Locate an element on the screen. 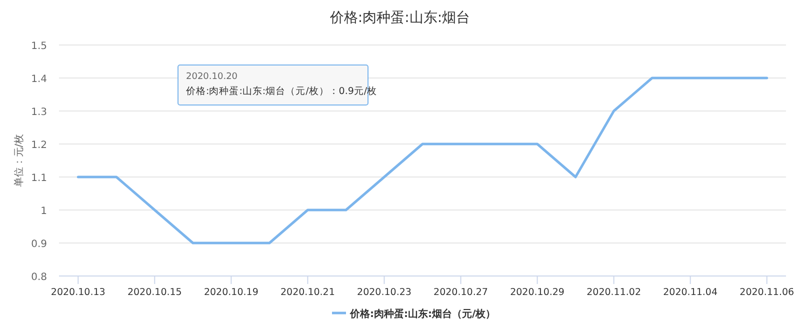 The image size is (800, 322). x-tick-label: 2020.10.29 is located at coordinates (537, 292).